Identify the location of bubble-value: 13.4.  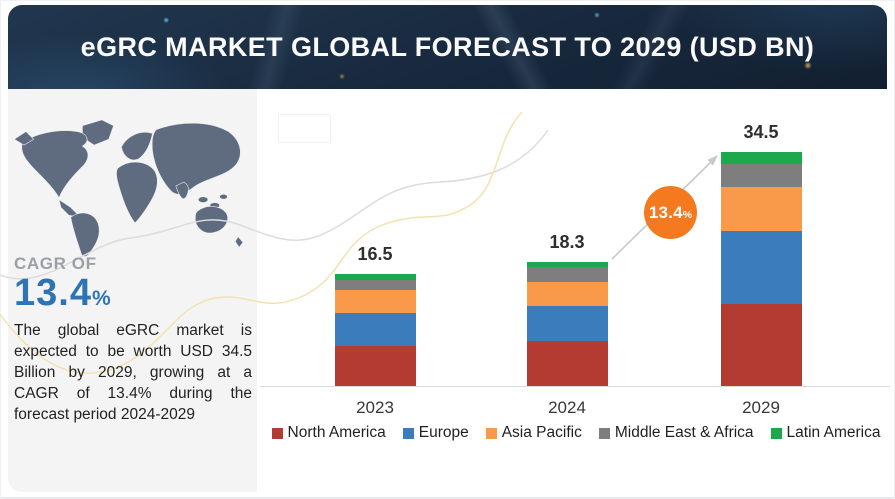
(665, 212).